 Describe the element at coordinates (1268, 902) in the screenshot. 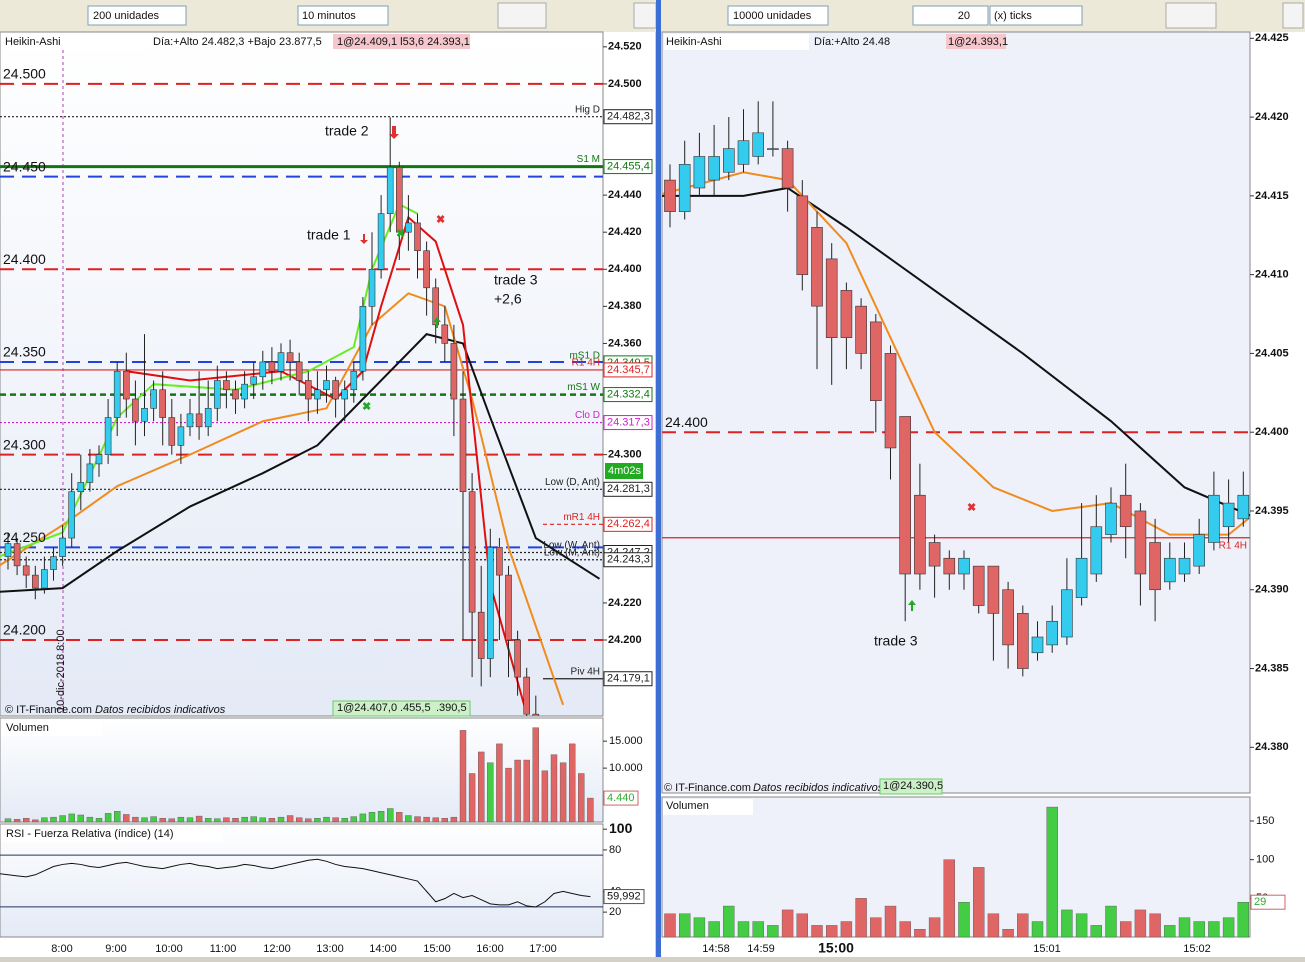

I see `volume-tag` at that location.